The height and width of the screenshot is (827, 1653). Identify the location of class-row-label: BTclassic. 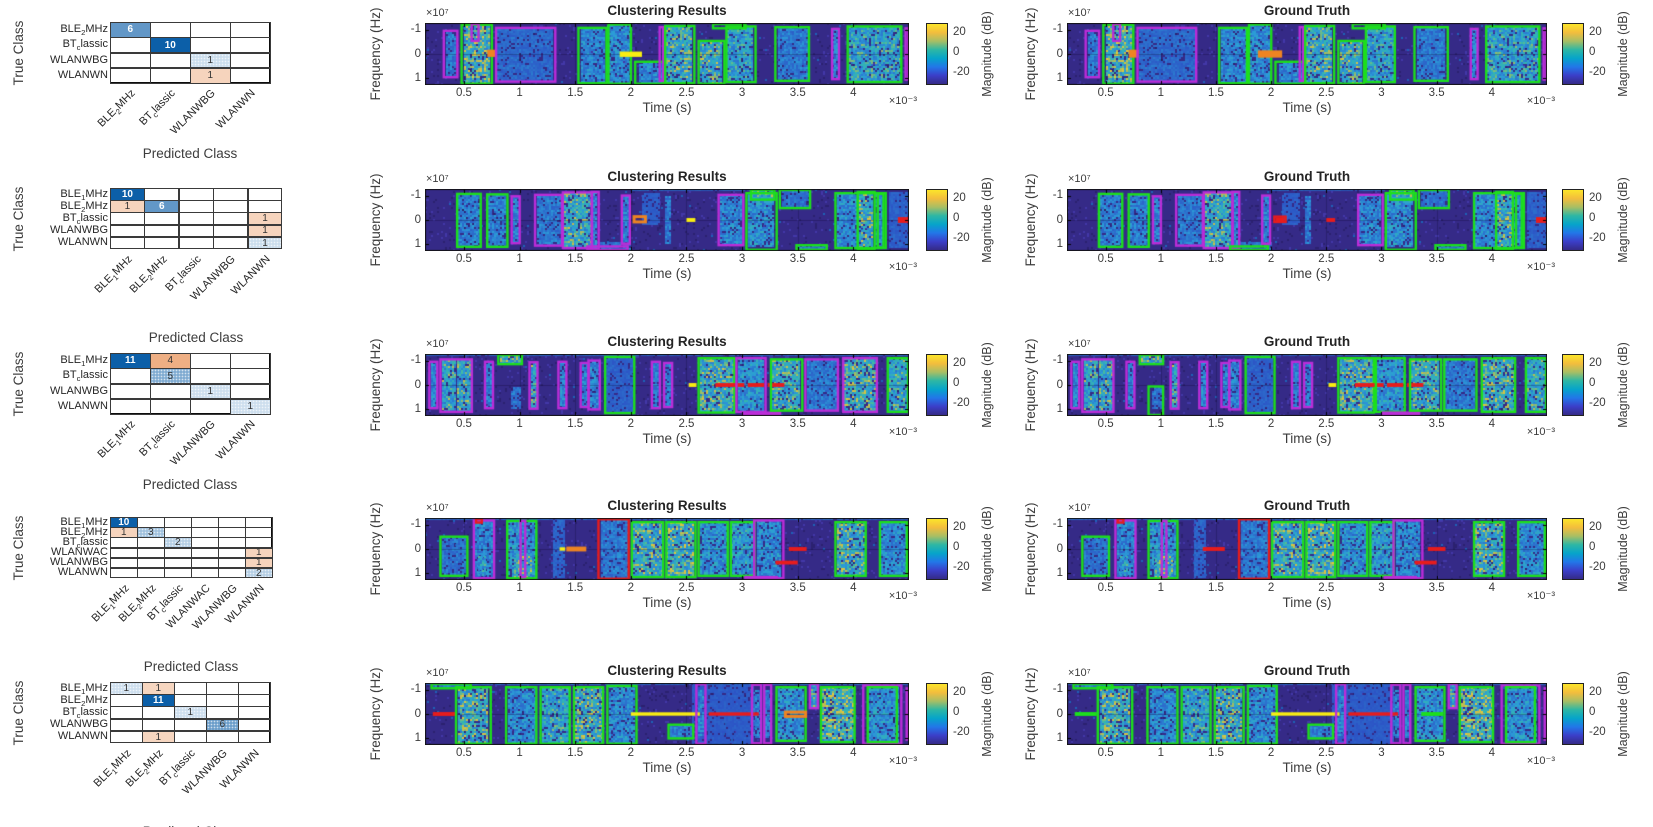
(85, 45).